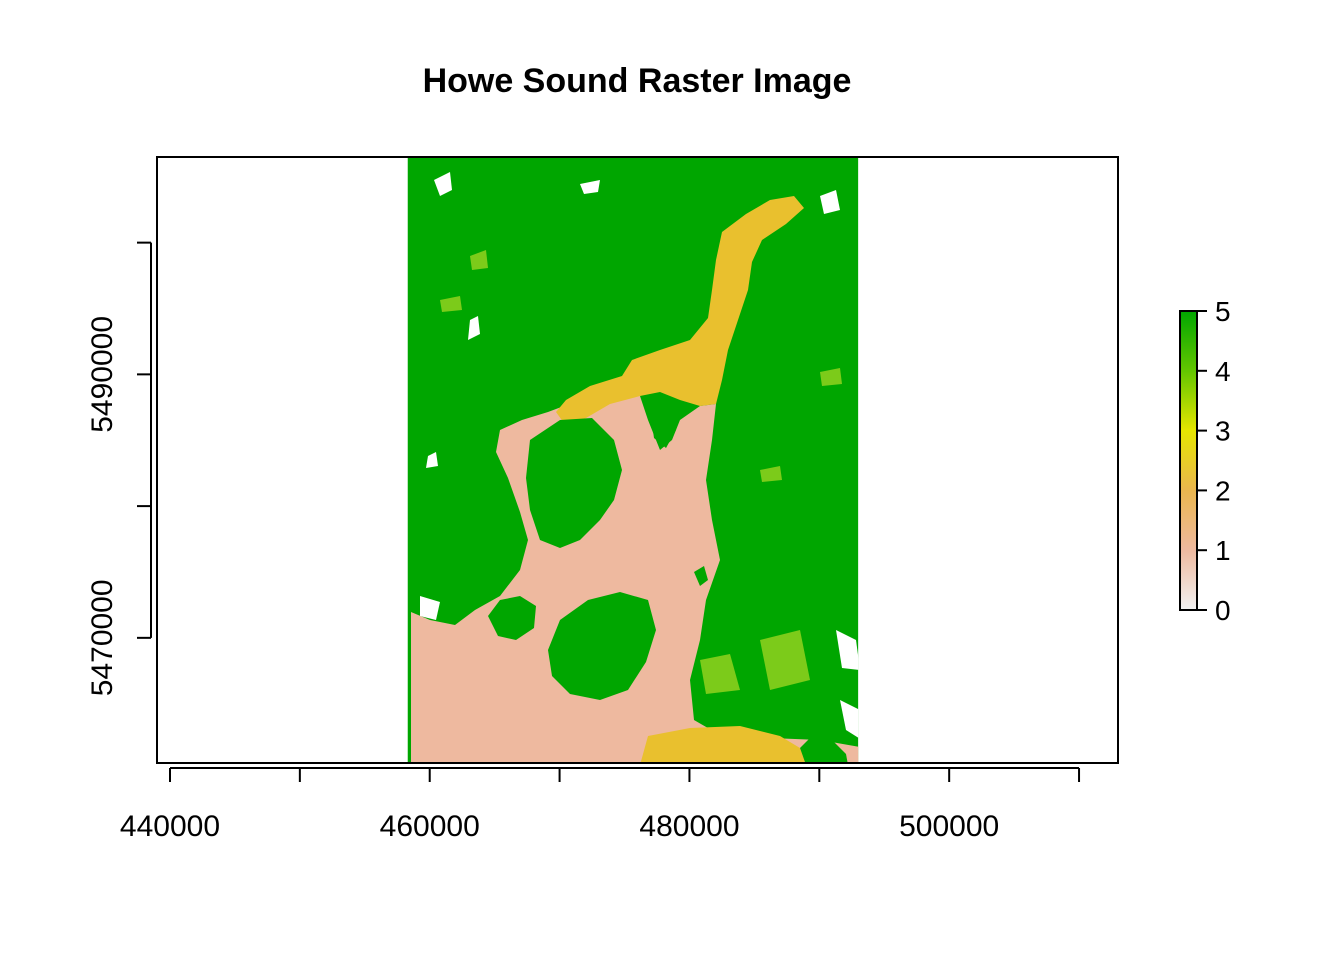 The image size is (1344, 960). Describe the element at coordinates (119, 468) in the screenshot. I see `y-axis: 5470000 5490000` at that location.